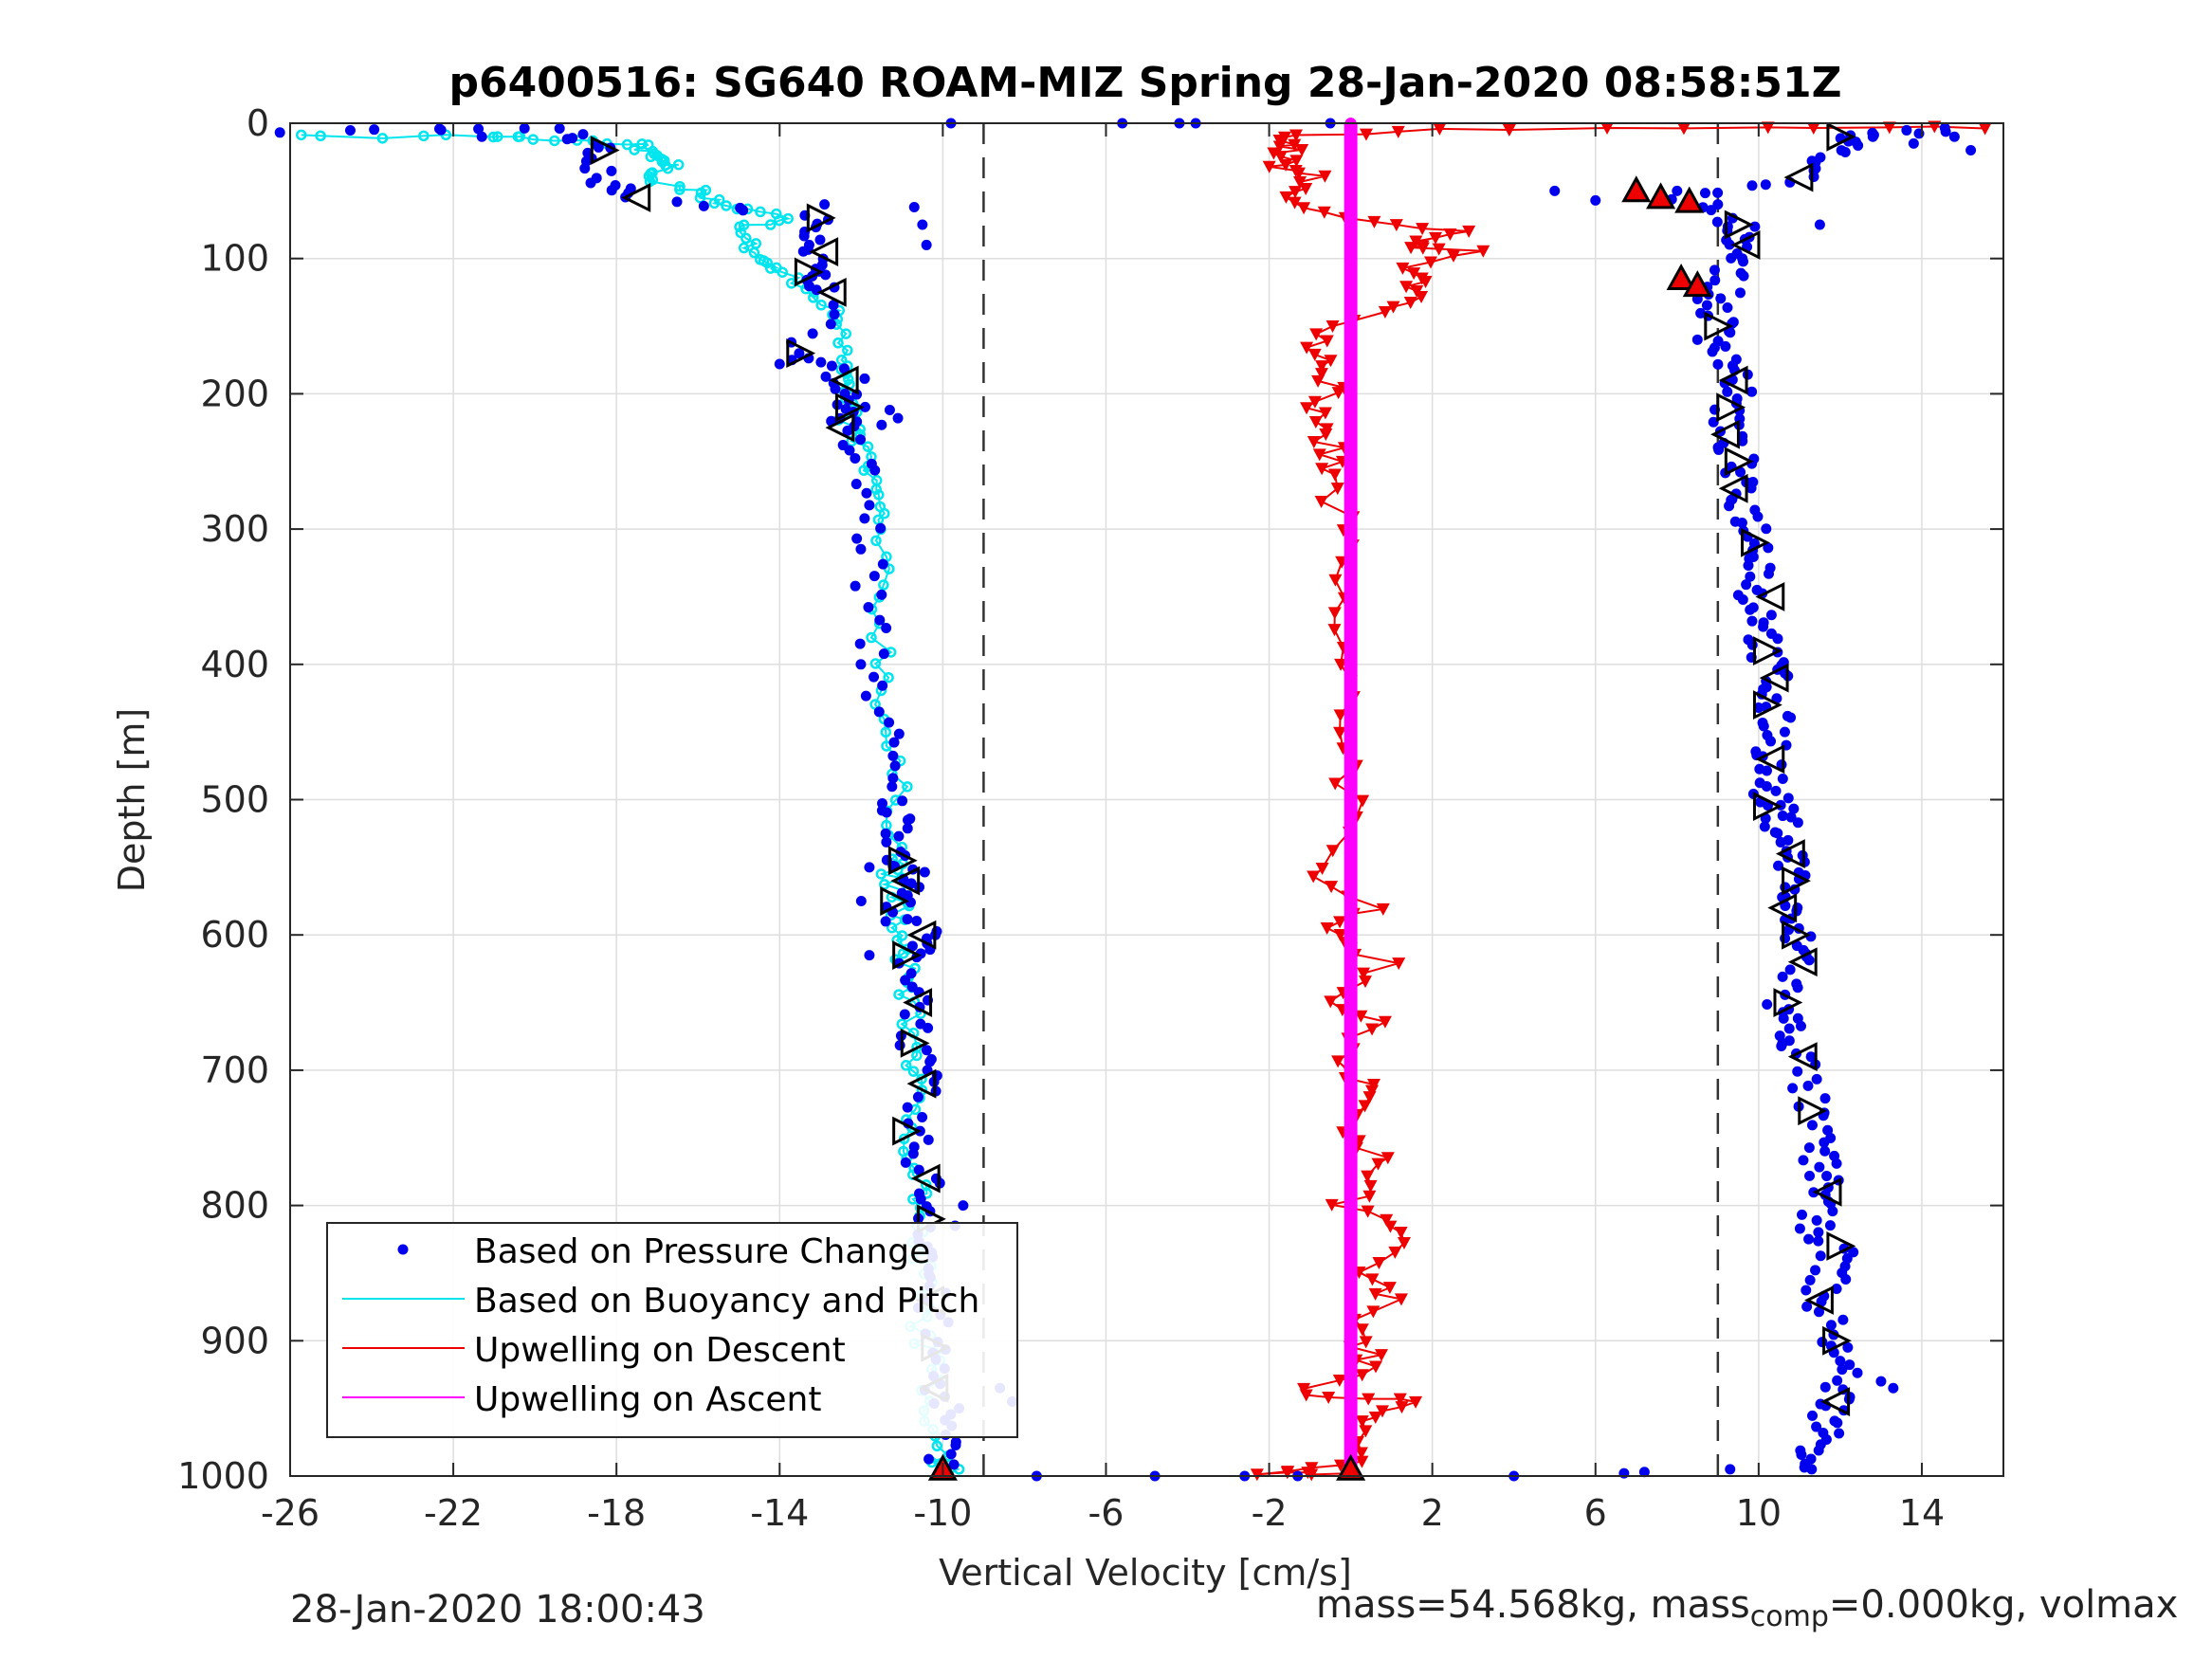  Describe the element at coordinates (234, 529) in the screenshot. I see `y-tick-label: 300` at that location.